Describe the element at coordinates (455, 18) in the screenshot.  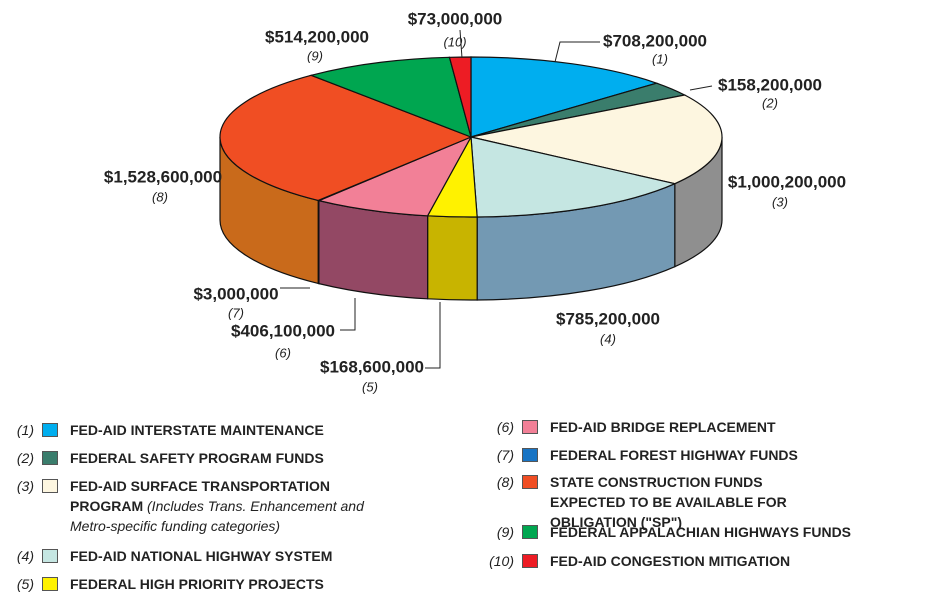
I see `value-label: $73,000,000` at that location.